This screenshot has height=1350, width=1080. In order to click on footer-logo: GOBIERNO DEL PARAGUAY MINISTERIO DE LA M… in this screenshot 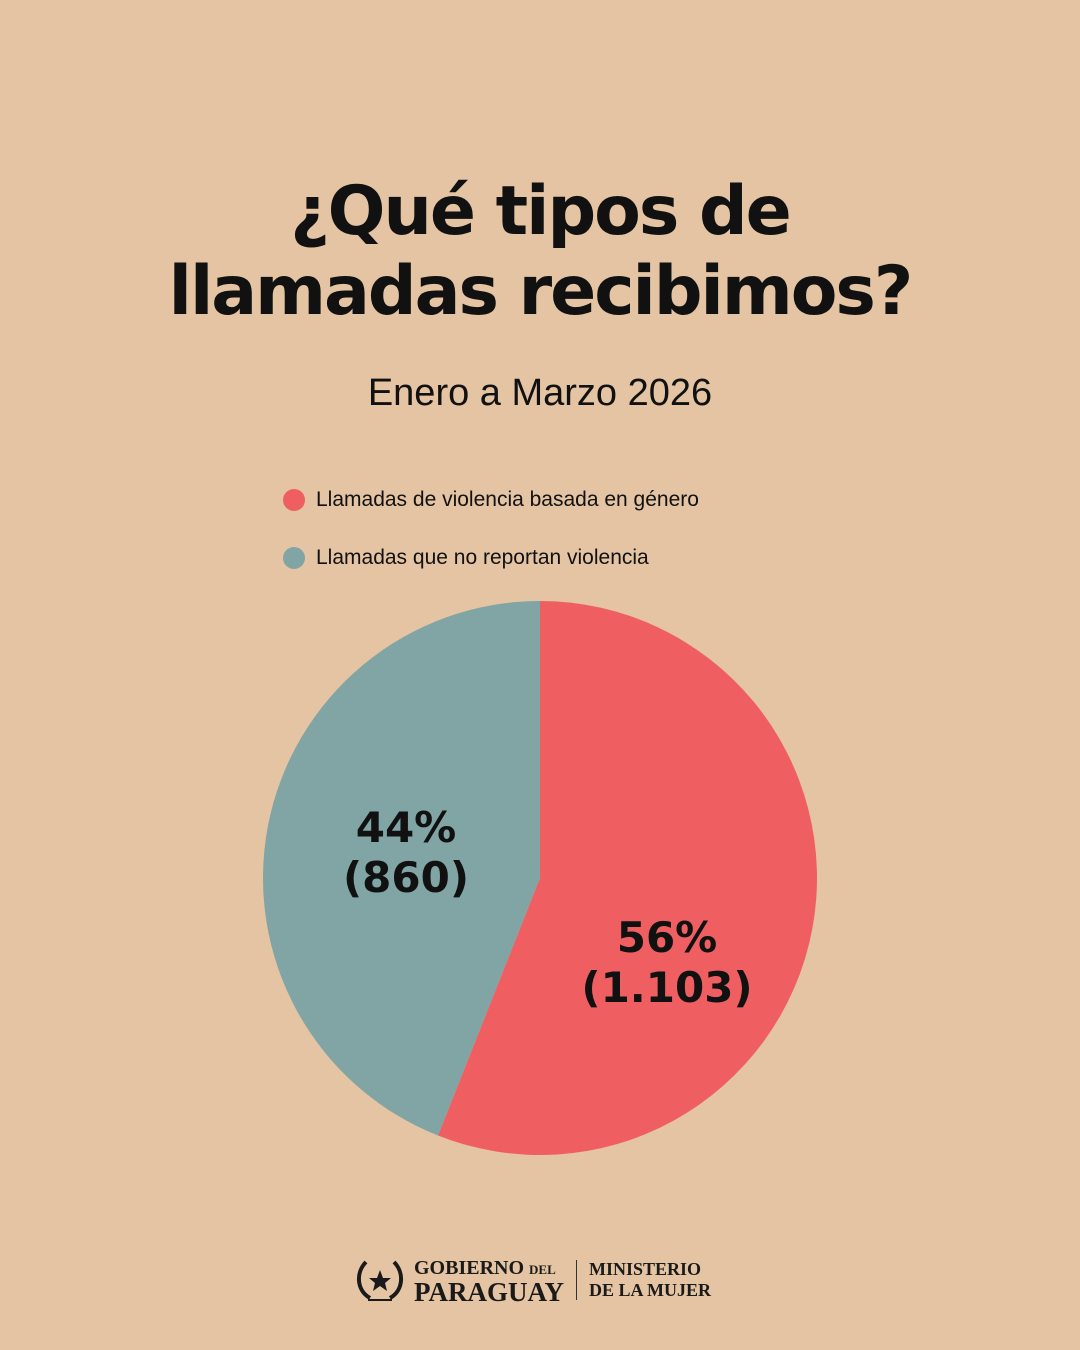, I will do `click(533, 1281)`.